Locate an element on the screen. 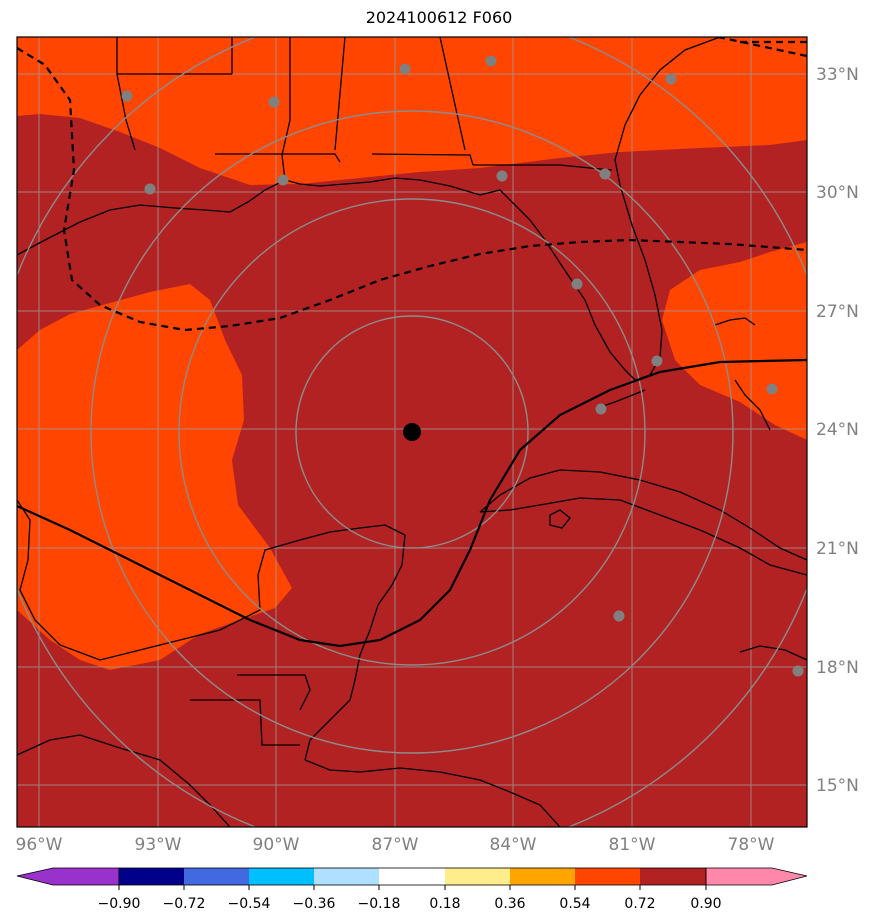 This screenshot has height=924, width=878. colorbar-tick-label: 0.18 is located at coordinates (444, 904).